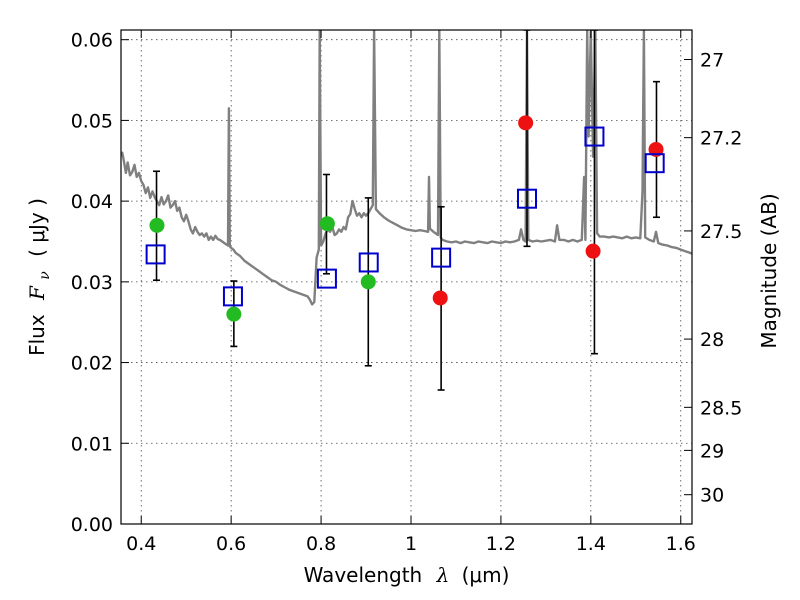 This screenshot has height=600, width=800. Describe the element at coordinates (486, 575) in the screenshot. I see `x-axis-label-unit: (μm)` at that location.